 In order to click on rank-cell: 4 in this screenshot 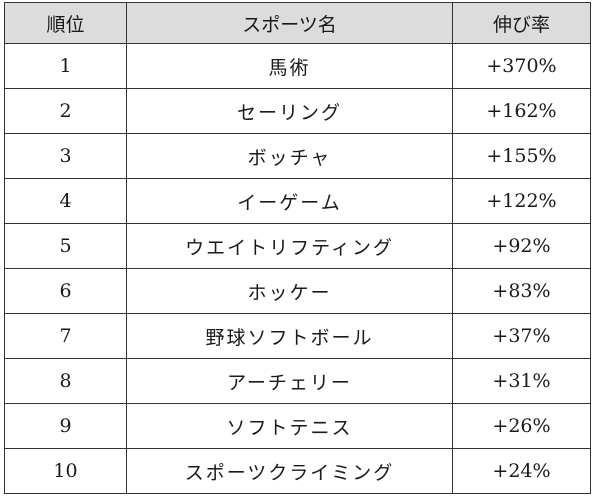, I will do `click(65, 201)`.